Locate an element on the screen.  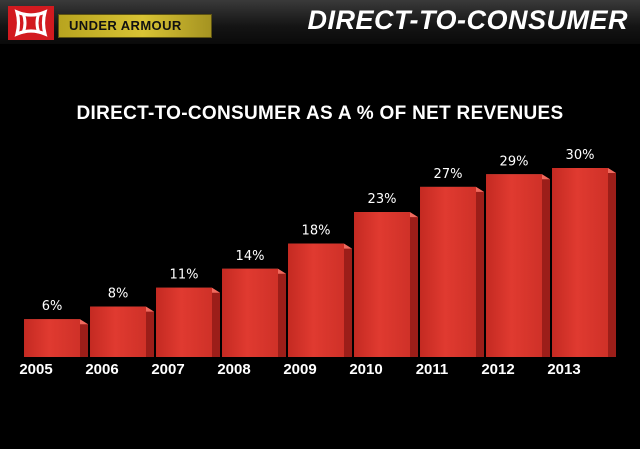
header-bar: UNDER ARMOUR DIRECT-TO-CONSUMER is located at coordinates (320, 22).